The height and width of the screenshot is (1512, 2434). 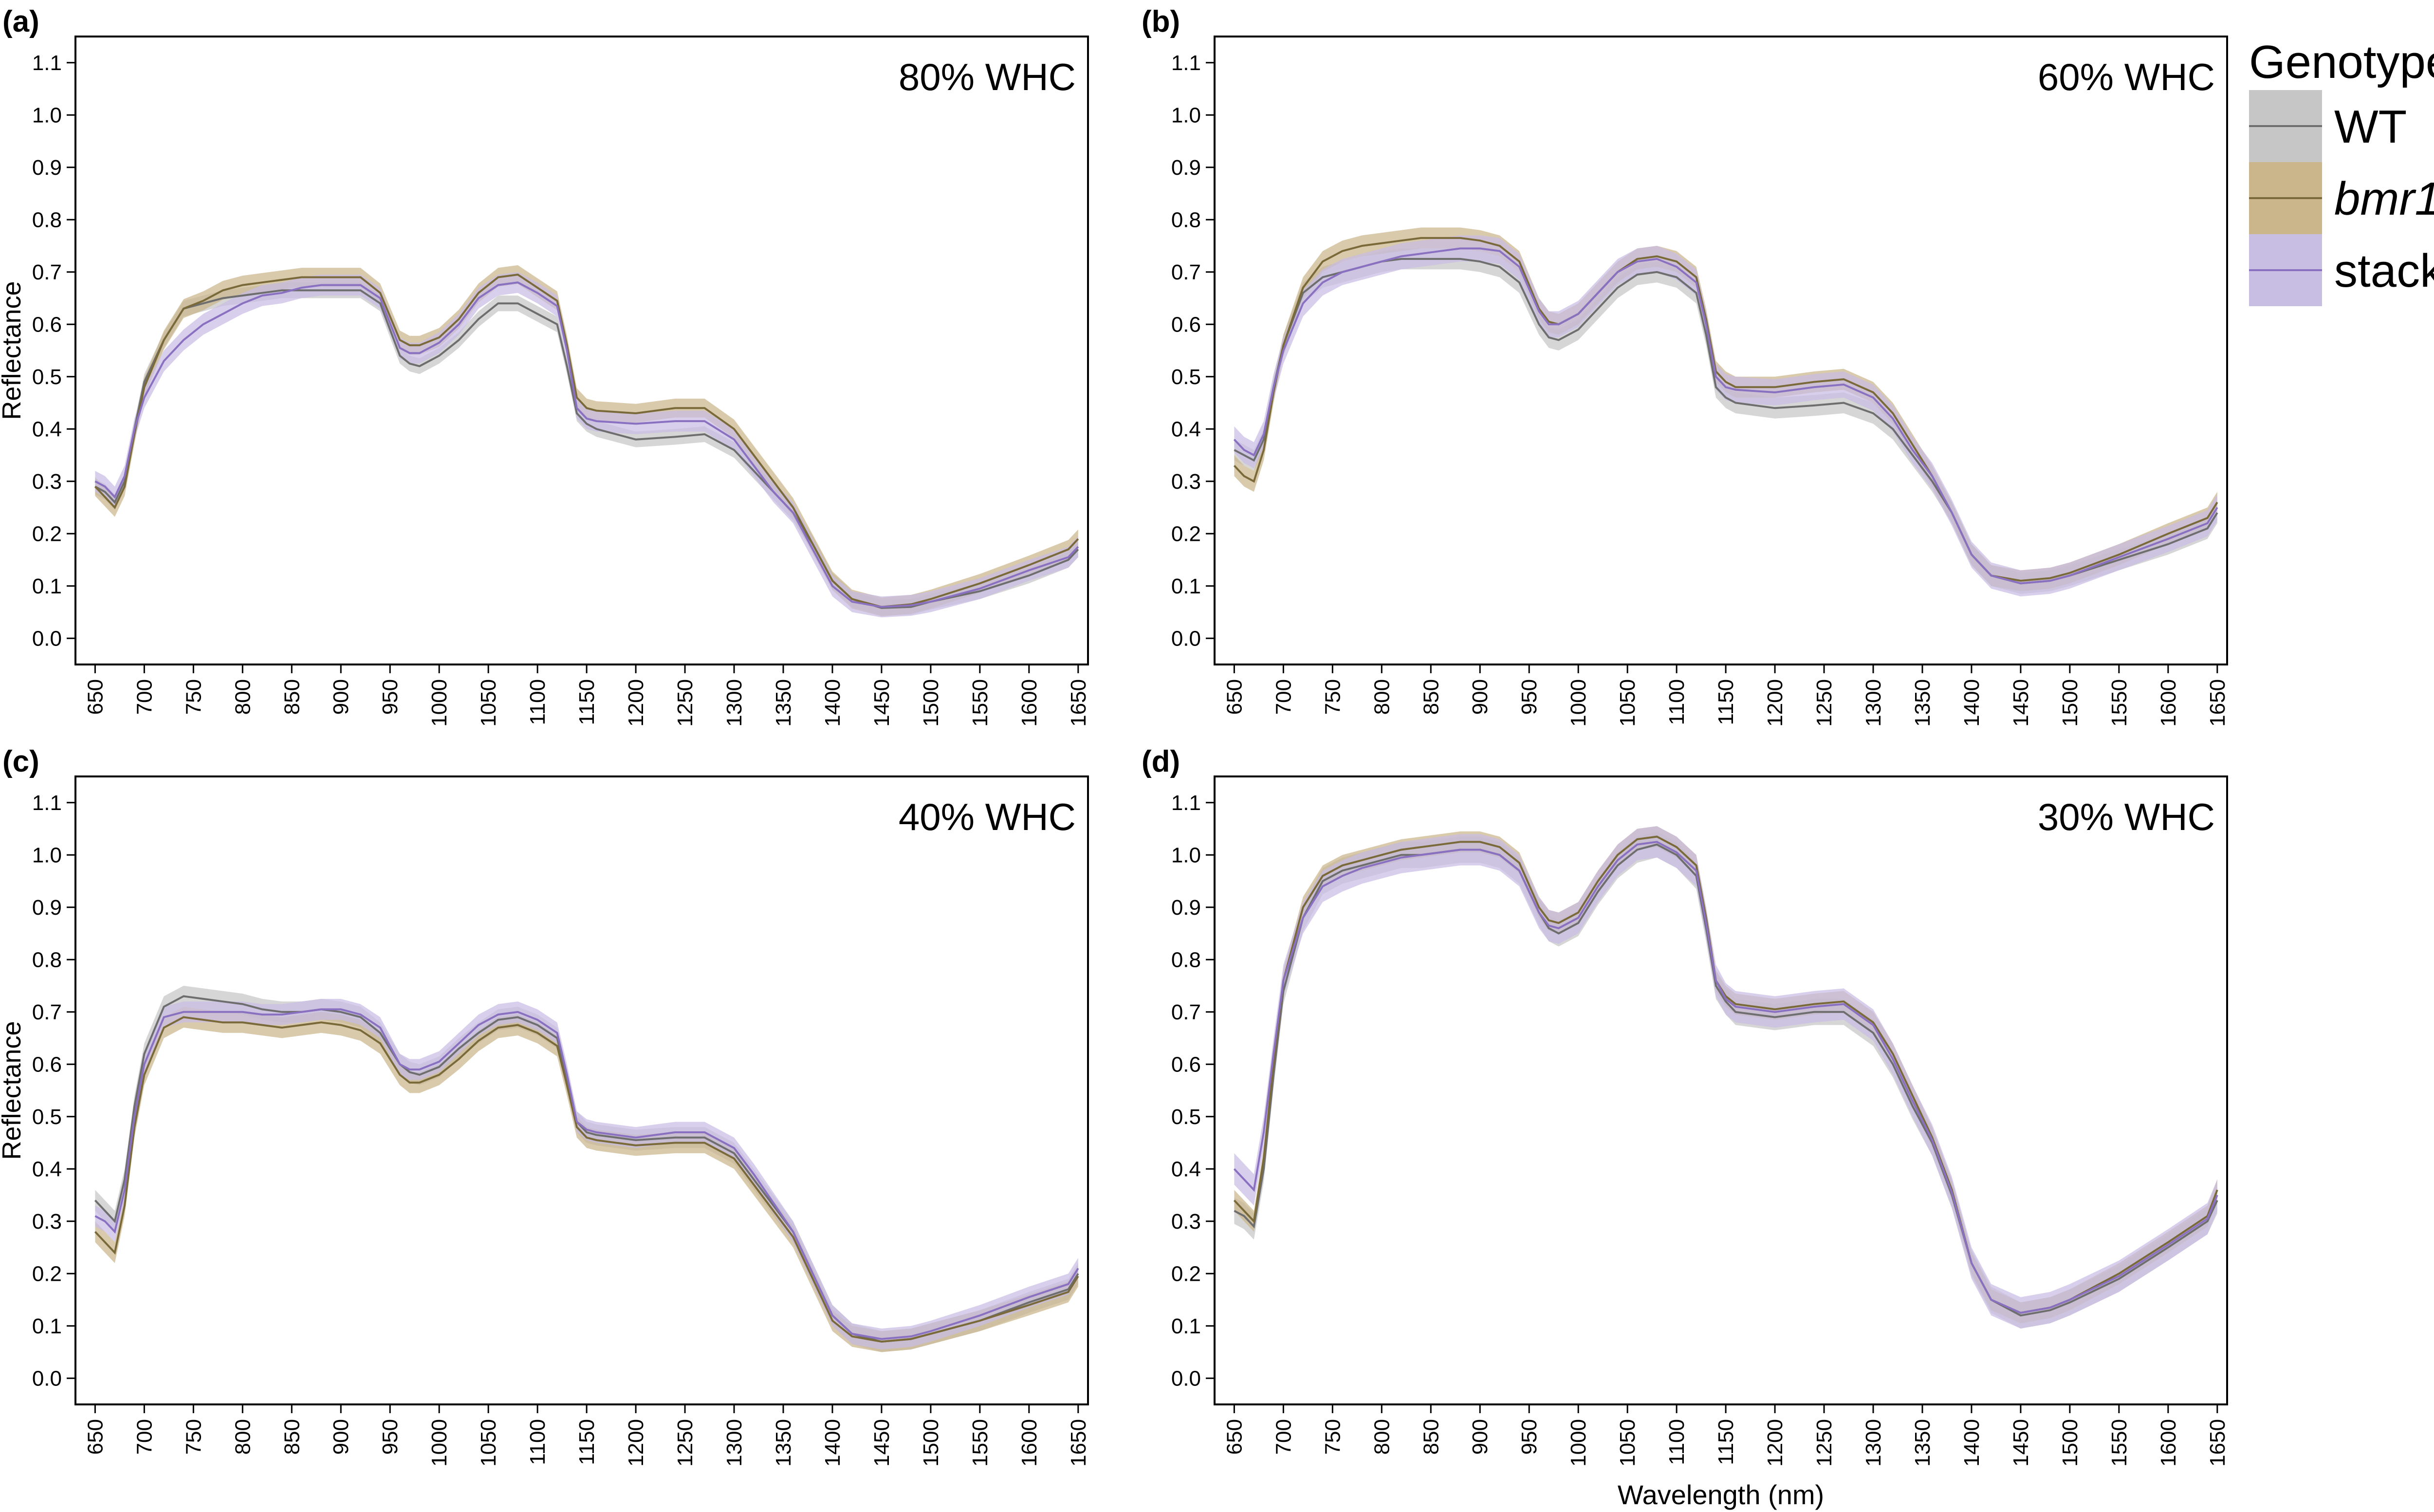 I want to click on y-tick-label: 0.0, so click(x=47, y=1378).